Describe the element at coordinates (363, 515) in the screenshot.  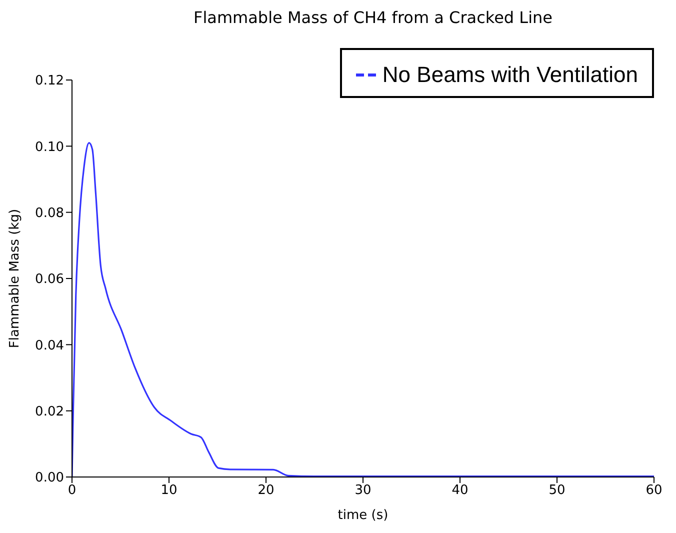
I see `x-axis-title: time (s)` at that location.